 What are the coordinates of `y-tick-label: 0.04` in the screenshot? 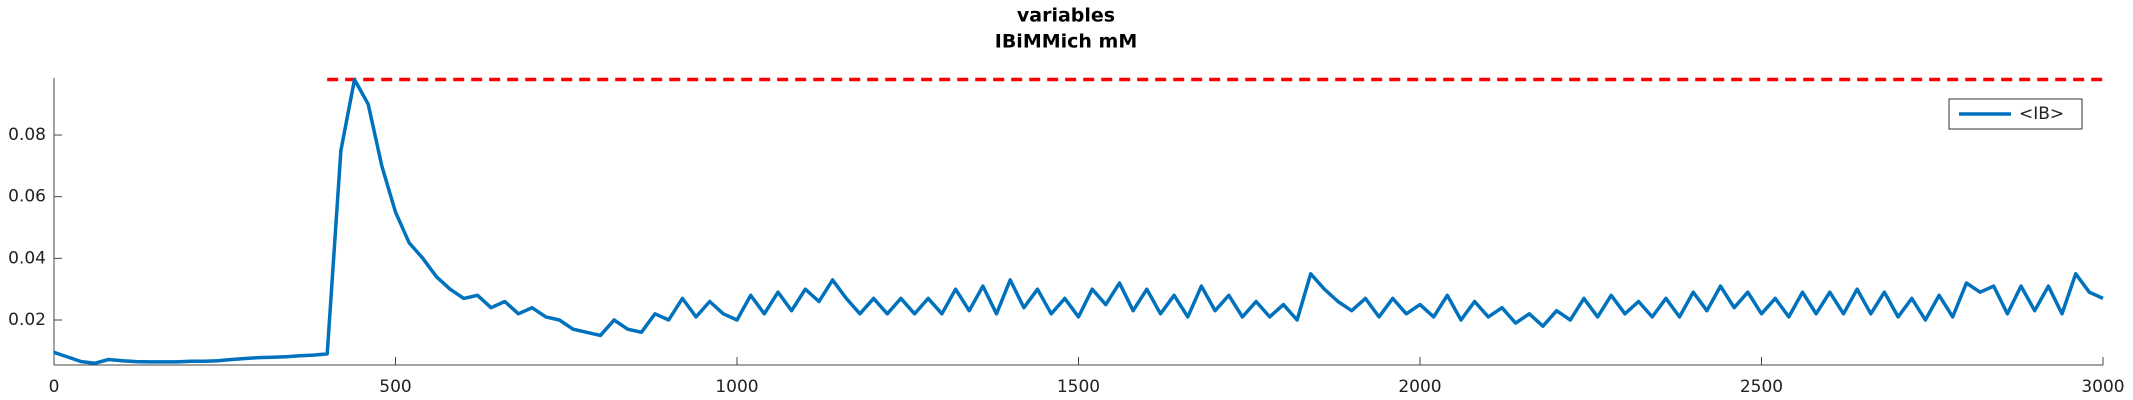 It's located at (27, 258).